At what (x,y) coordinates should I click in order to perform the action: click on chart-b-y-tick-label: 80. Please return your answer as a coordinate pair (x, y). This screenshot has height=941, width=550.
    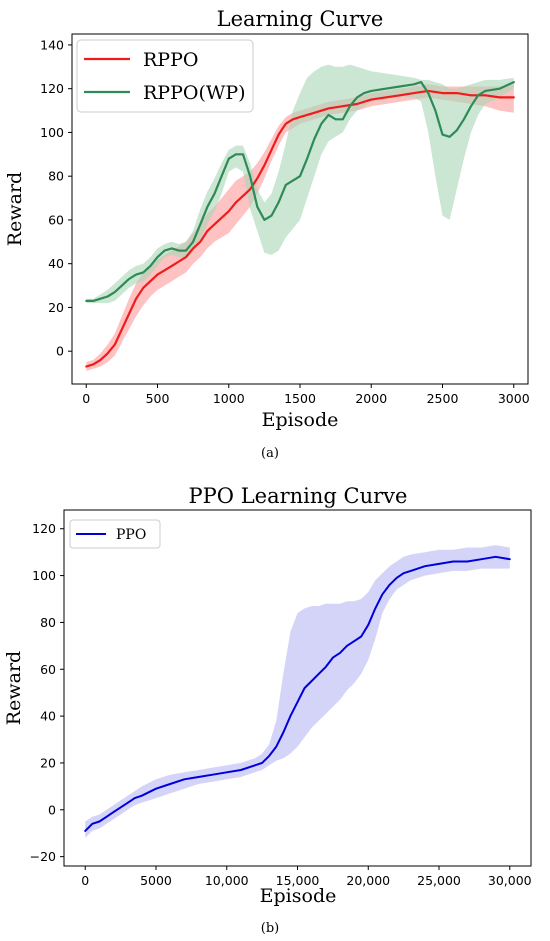
    Looking at the image, I should click on (48, 622).